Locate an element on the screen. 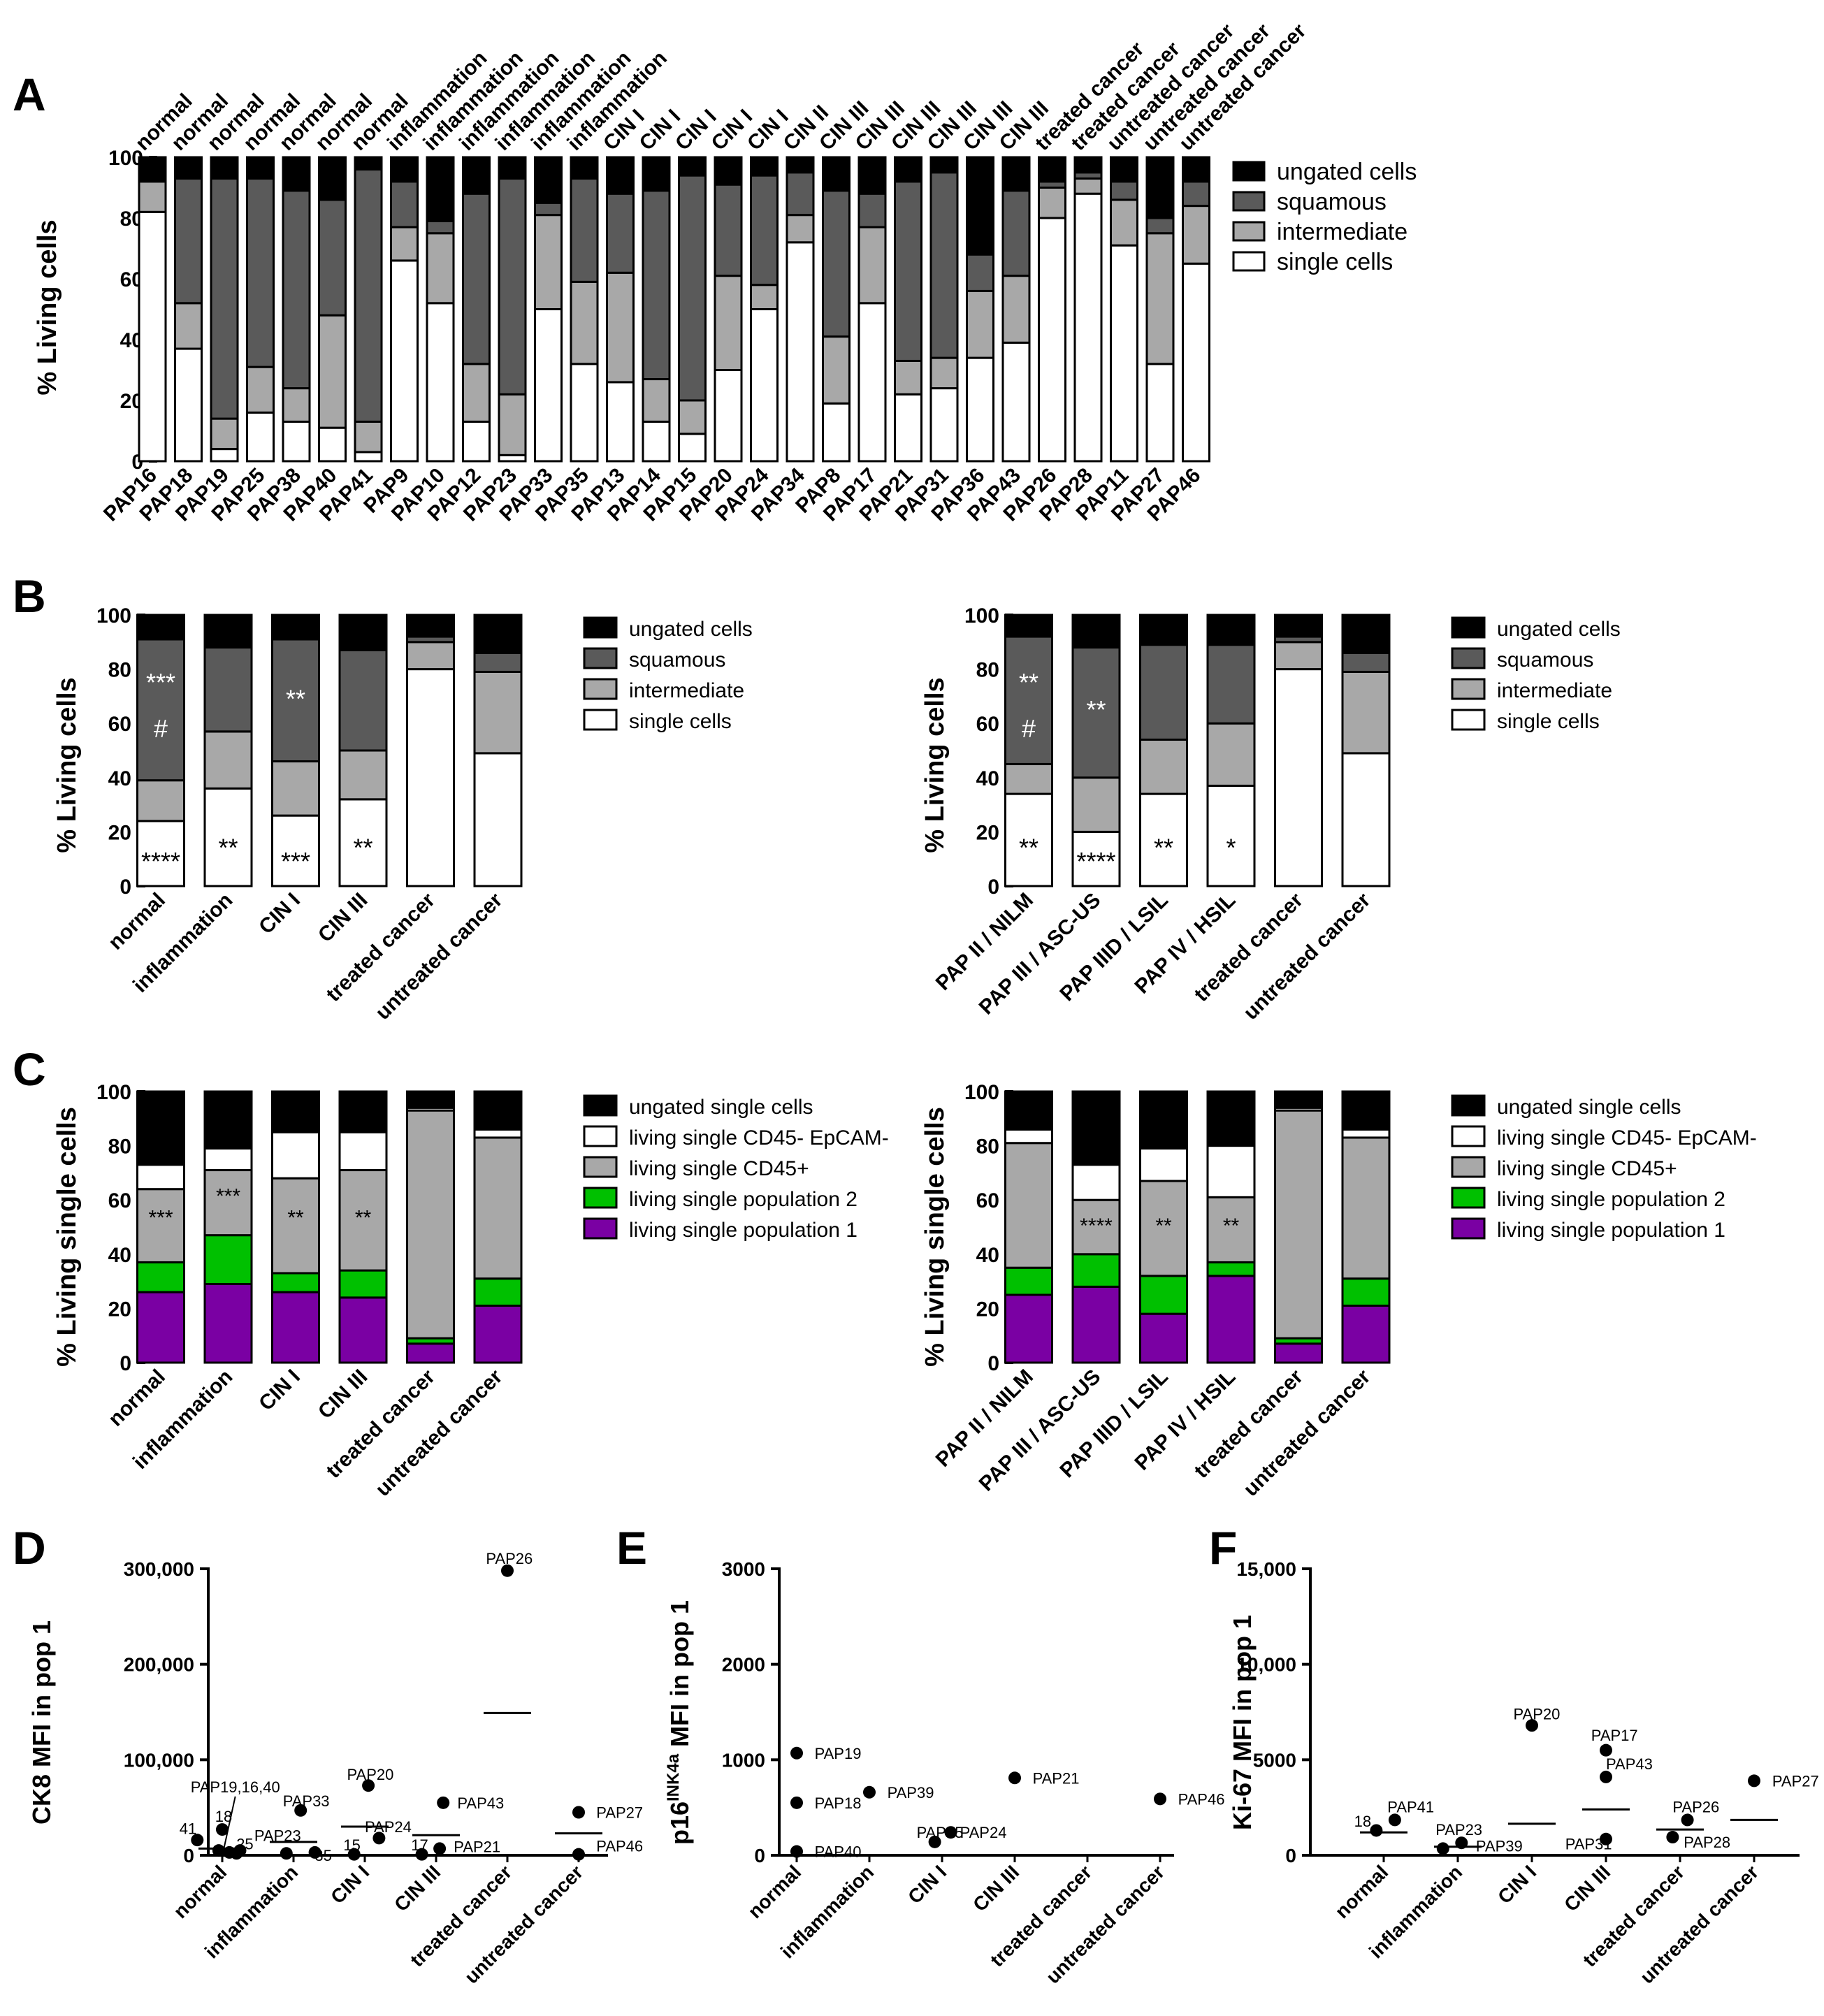  data-point-label: PAP21 is located at coordinates (1056, 1778).